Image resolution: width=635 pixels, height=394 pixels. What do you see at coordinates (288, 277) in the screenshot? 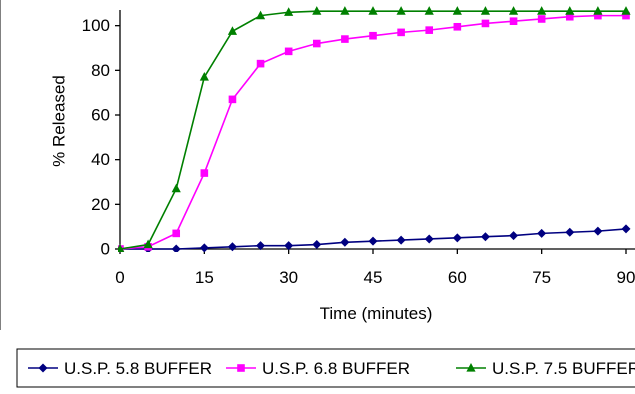
I see `x-tick-label: 30` at bounding box center [288, 277].